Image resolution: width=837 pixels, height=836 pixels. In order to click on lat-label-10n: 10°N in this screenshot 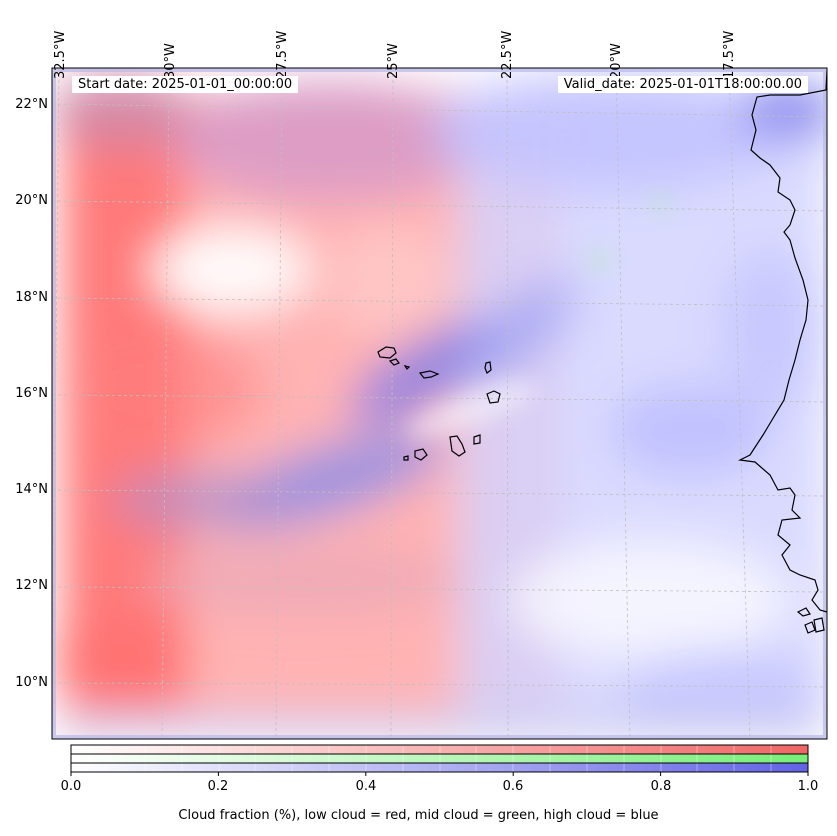, I will do `click(31, 682)`.